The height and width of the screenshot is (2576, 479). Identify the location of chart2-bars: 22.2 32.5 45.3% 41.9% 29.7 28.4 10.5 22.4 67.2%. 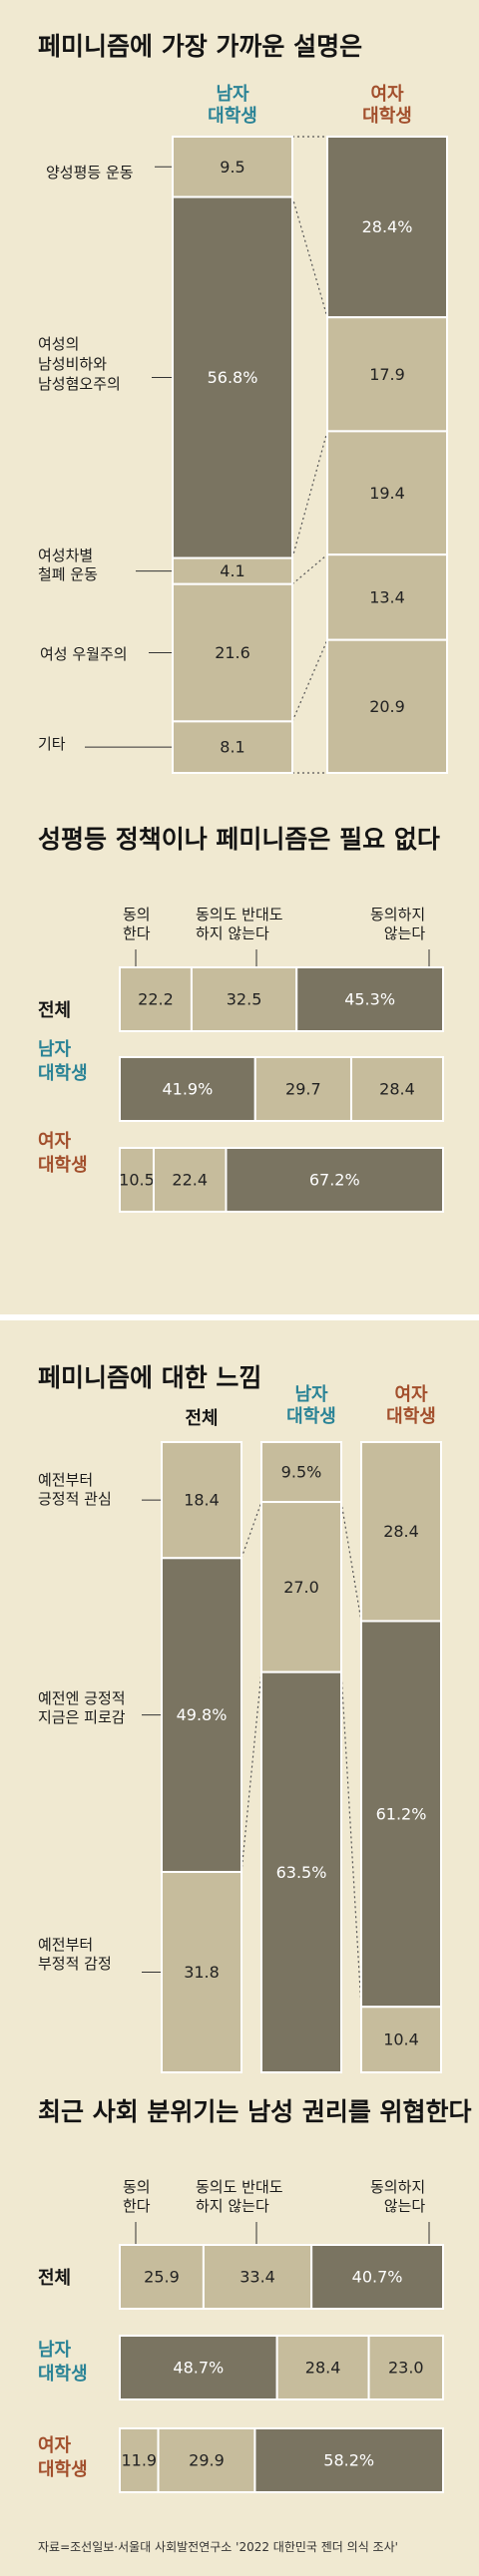
(282, 1089).